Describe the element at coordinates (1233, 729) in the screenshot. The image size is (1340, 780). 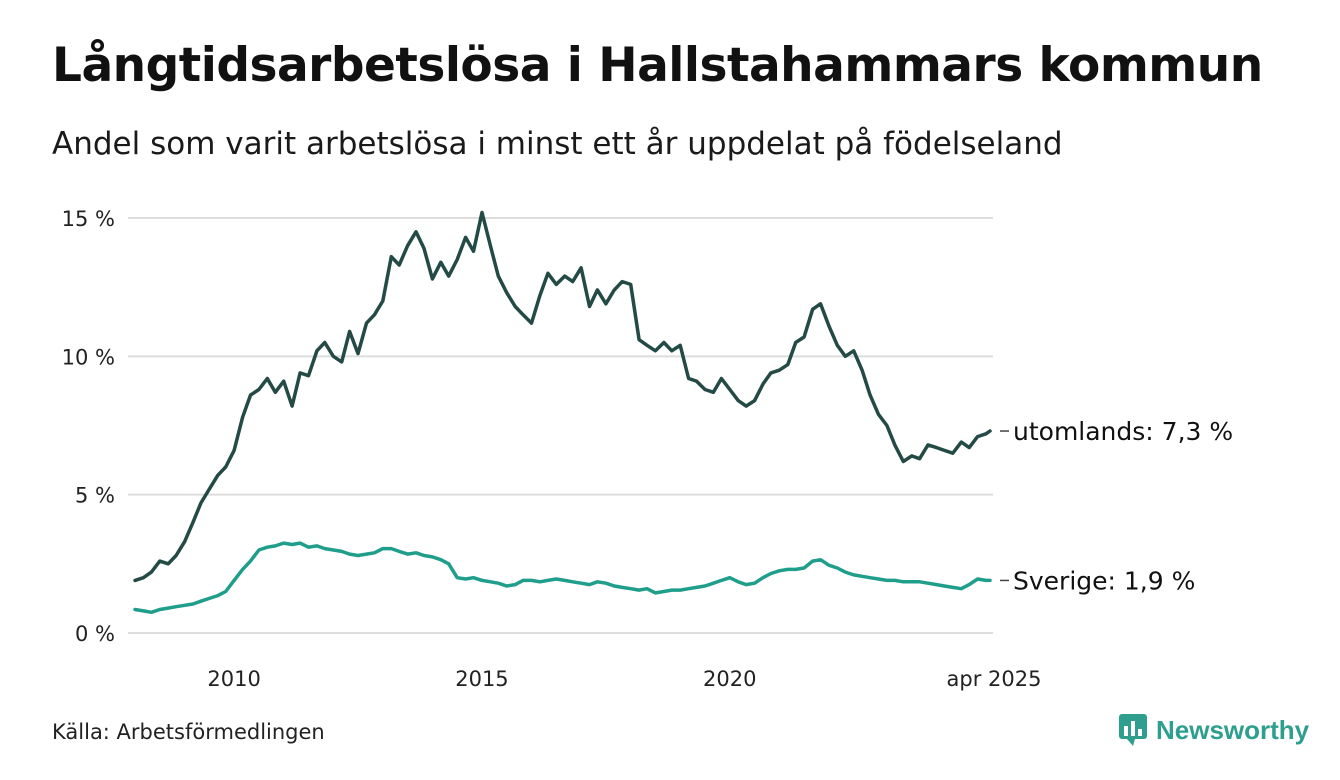
I see `brand-name: Newsworthy` at that location.